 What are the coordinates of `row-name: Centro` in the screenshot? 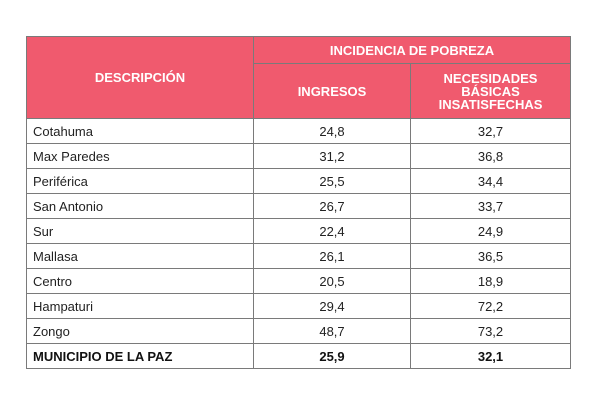 It's located at (140, 281).